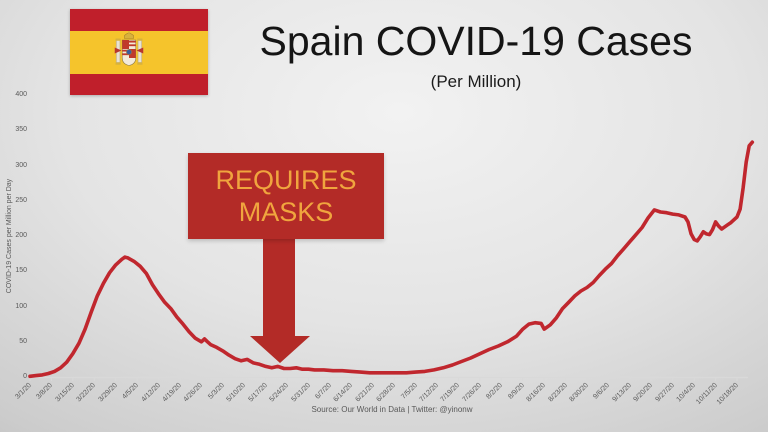 The width and height of the screenshot is (768, 432). Describe the element at coordinates (286, 180) in the screenshot. I see `annotation-line-1: REQUIRES` at that location.